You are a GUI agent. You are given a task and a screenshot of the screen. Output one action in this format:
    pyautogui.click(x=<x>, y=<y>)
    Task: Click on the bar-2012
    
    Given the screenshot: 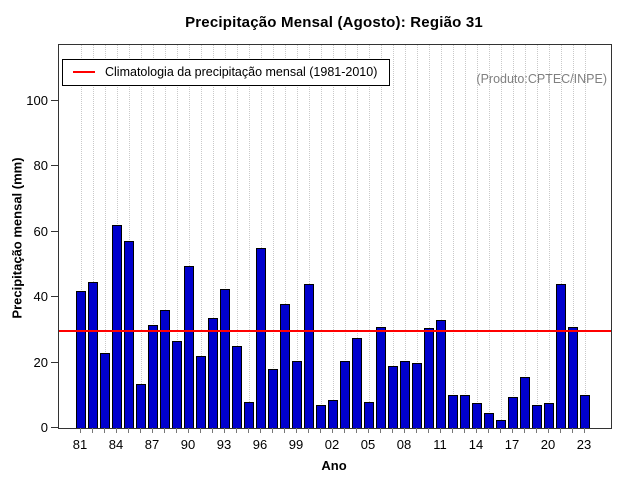 What is the action you would take?
    pyautogui.click(x=453, y=411)
    